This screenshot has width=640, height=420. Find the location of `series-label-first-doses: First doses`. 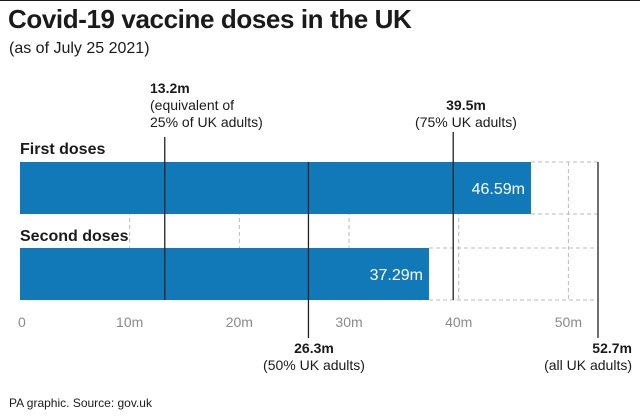

series-label-first-doses: First doses is located at coordinates (63, 149).